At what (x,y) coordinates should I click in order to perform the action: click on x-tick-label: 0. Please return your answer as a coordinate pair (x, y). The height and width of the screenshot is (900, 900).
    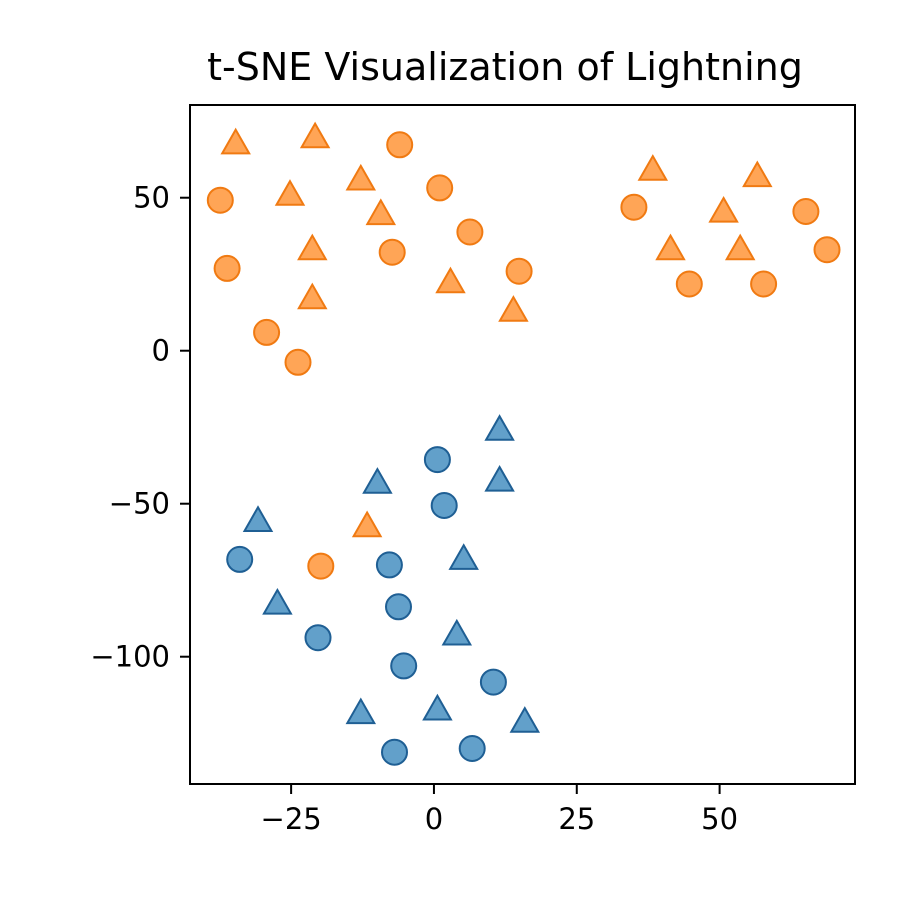
    Looking at the image, I should click on (434, 819).